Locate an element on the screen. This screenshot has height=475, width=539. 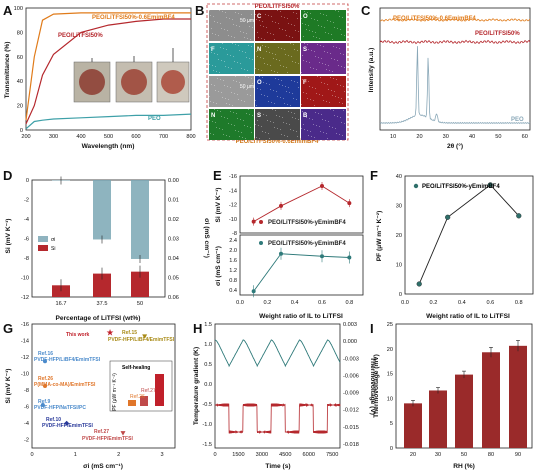
eds-element-label: N is located at coordinates (213, 116).